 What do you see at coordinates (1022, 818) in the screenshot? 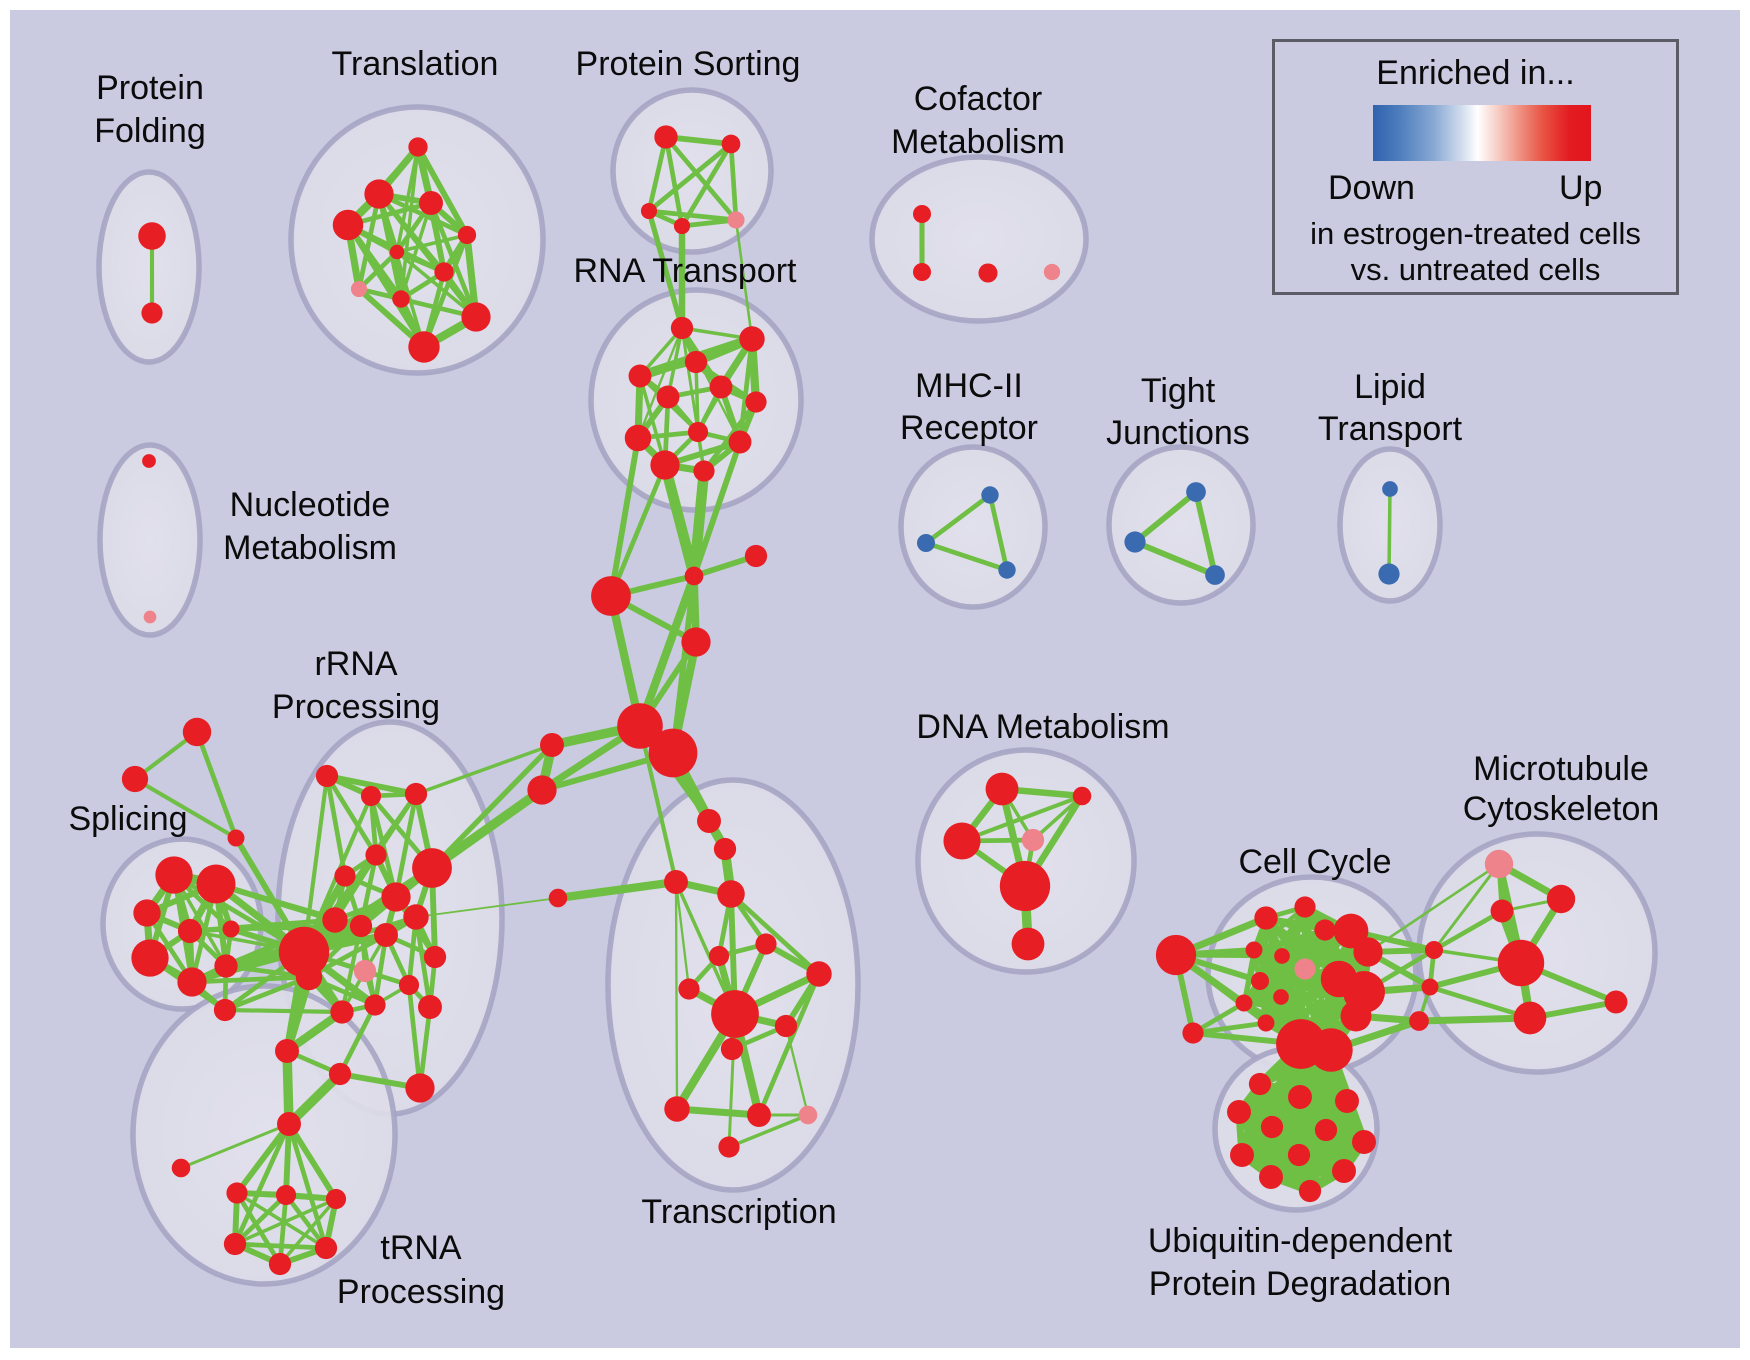
I see `edge-dm2-dm3` at bounding box center [1022, 818].